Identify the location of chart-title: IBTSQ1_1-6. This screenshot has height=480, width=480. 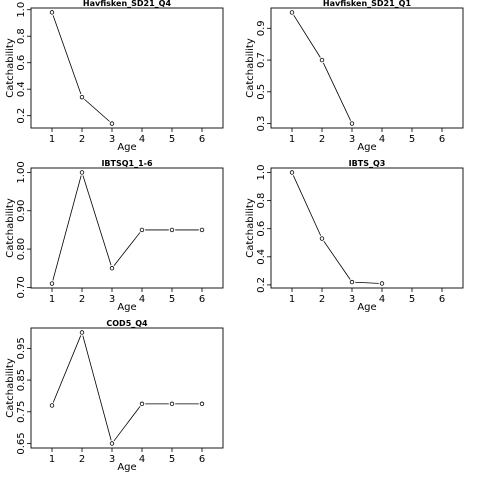
(127, 163).